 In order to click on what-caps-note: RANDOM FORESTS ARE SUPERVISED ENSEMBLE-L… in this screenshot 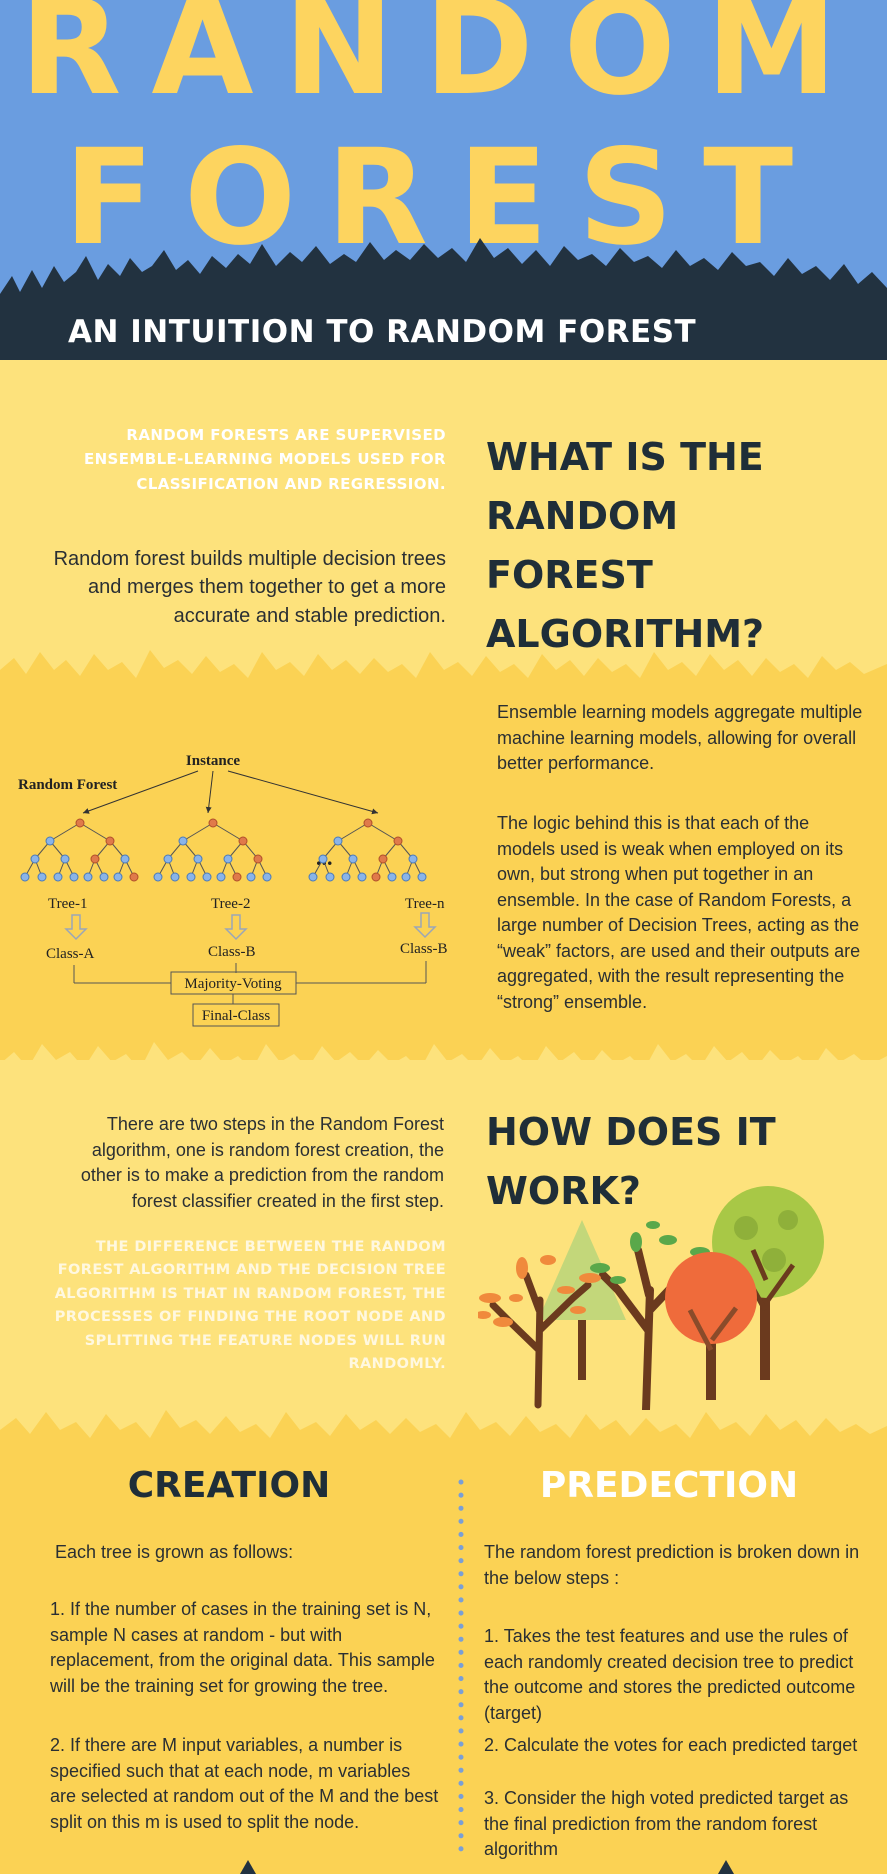, I will do `click(264, 459)`.